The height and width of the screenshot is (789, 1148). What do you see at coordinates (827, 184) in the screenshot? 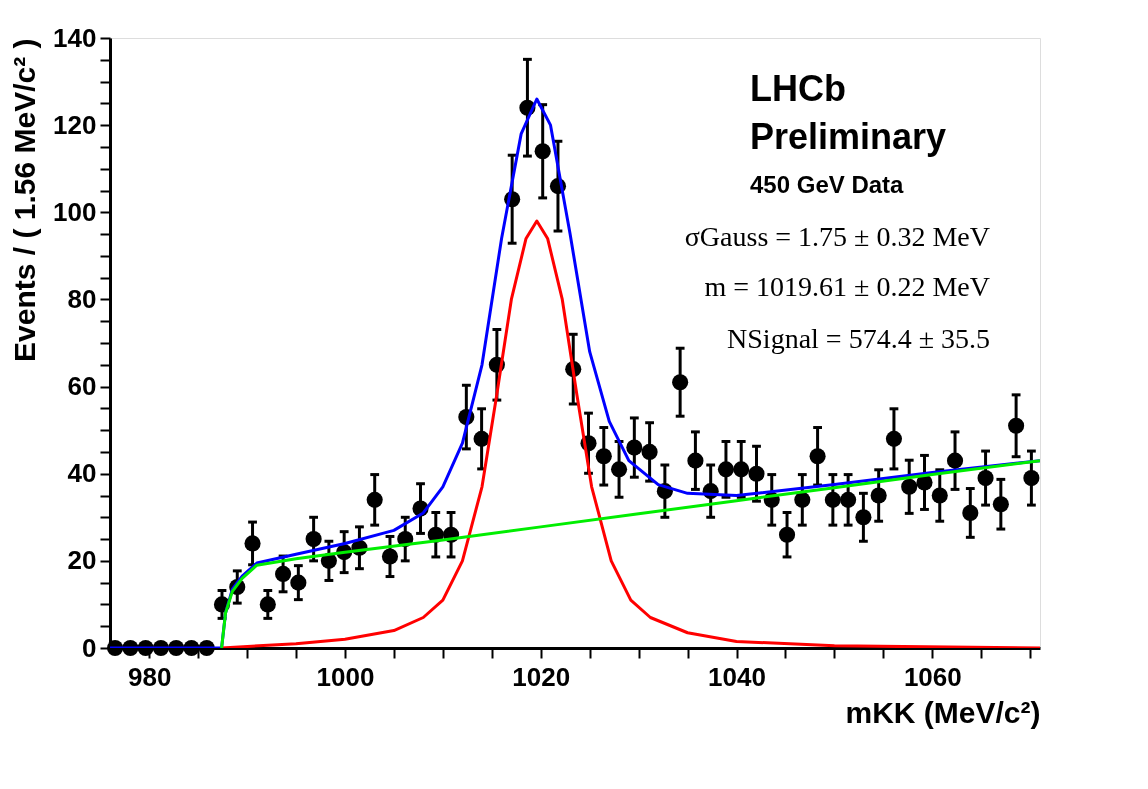
I see `annotation: 450 GeV Data` at bounding box center [827, 184].